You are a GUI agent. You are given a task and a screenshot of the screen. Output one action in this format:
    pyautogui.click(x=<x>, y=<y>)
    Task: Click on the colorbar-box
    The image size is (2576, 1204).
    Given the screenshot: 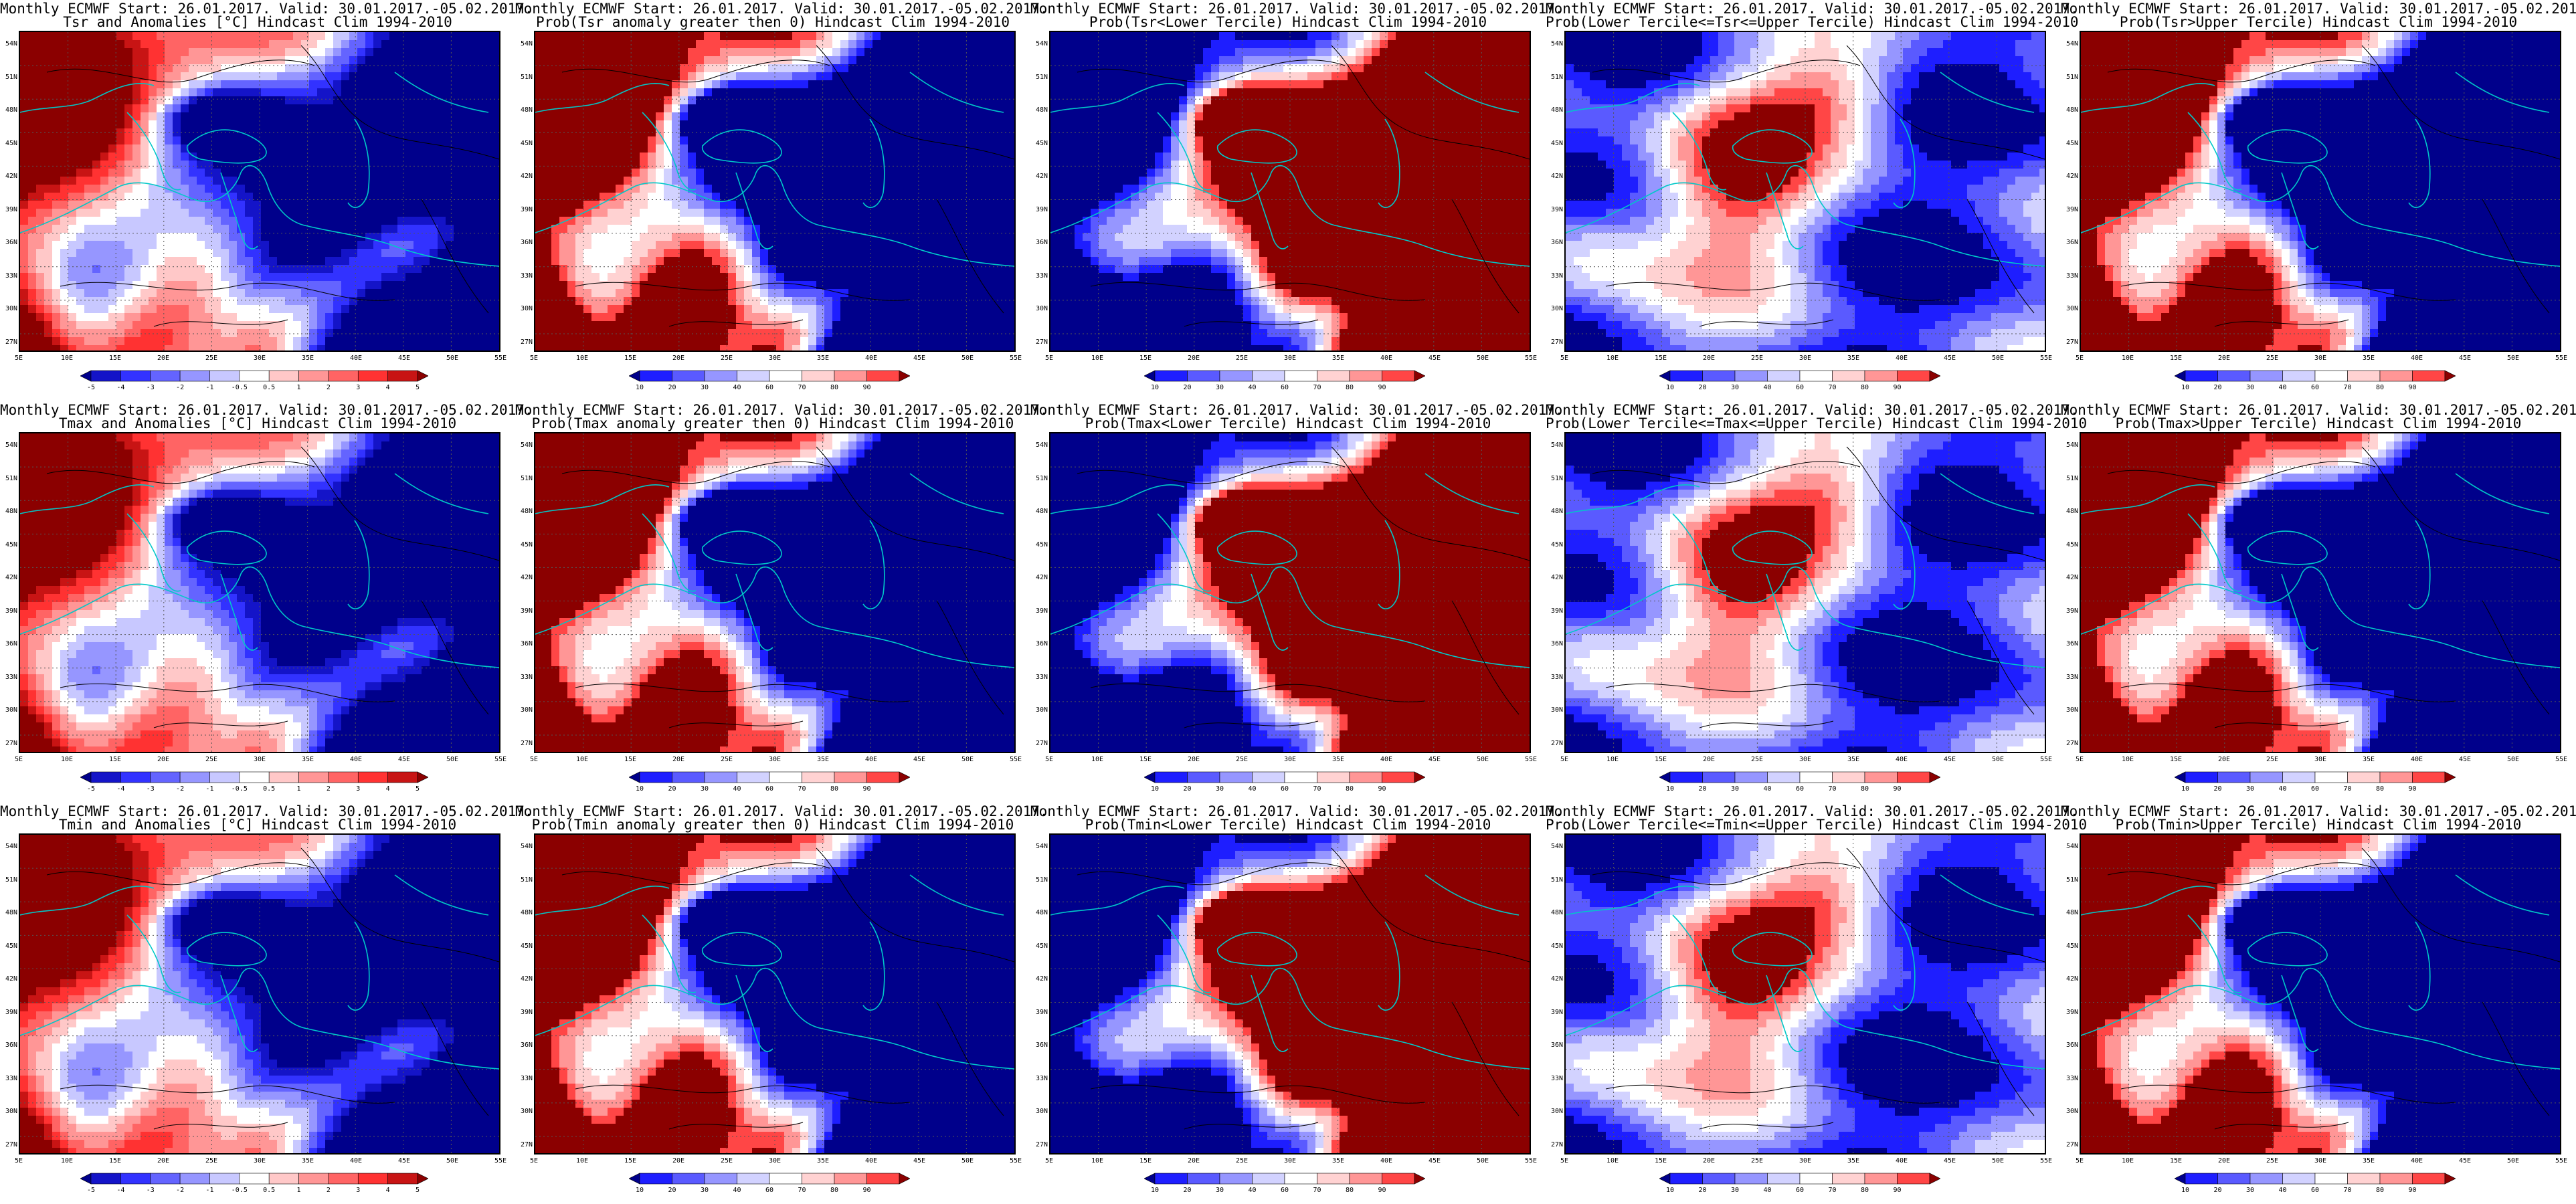 What is the action you would take?
    pyautogui.click(x=883, y=376)
    